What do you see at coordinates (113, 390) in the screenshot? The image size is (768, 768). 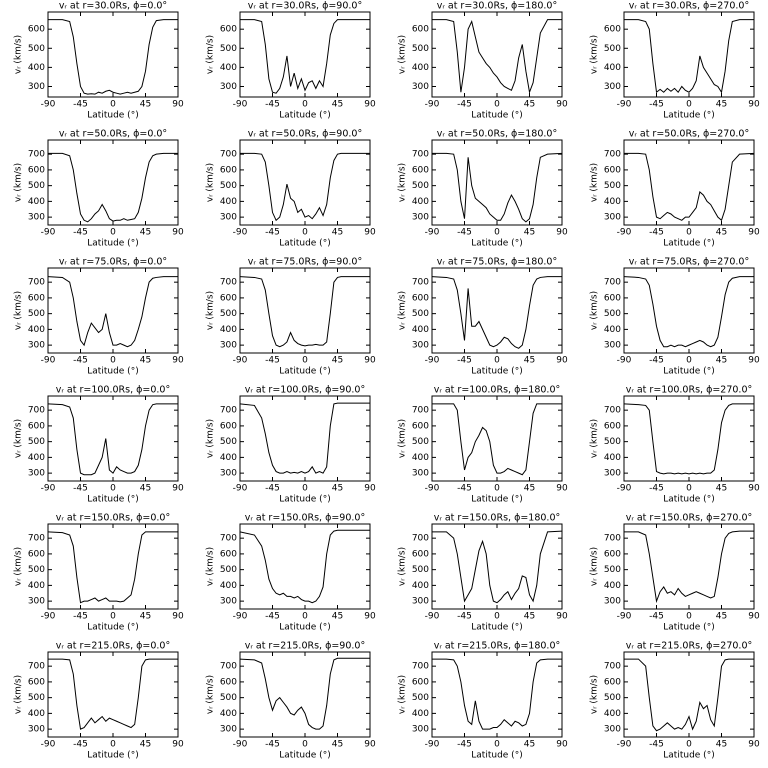 I see `panel-title: vᵣ at r=100.0Rs, ϕ=0.0°` at bounding box center [113, 390].